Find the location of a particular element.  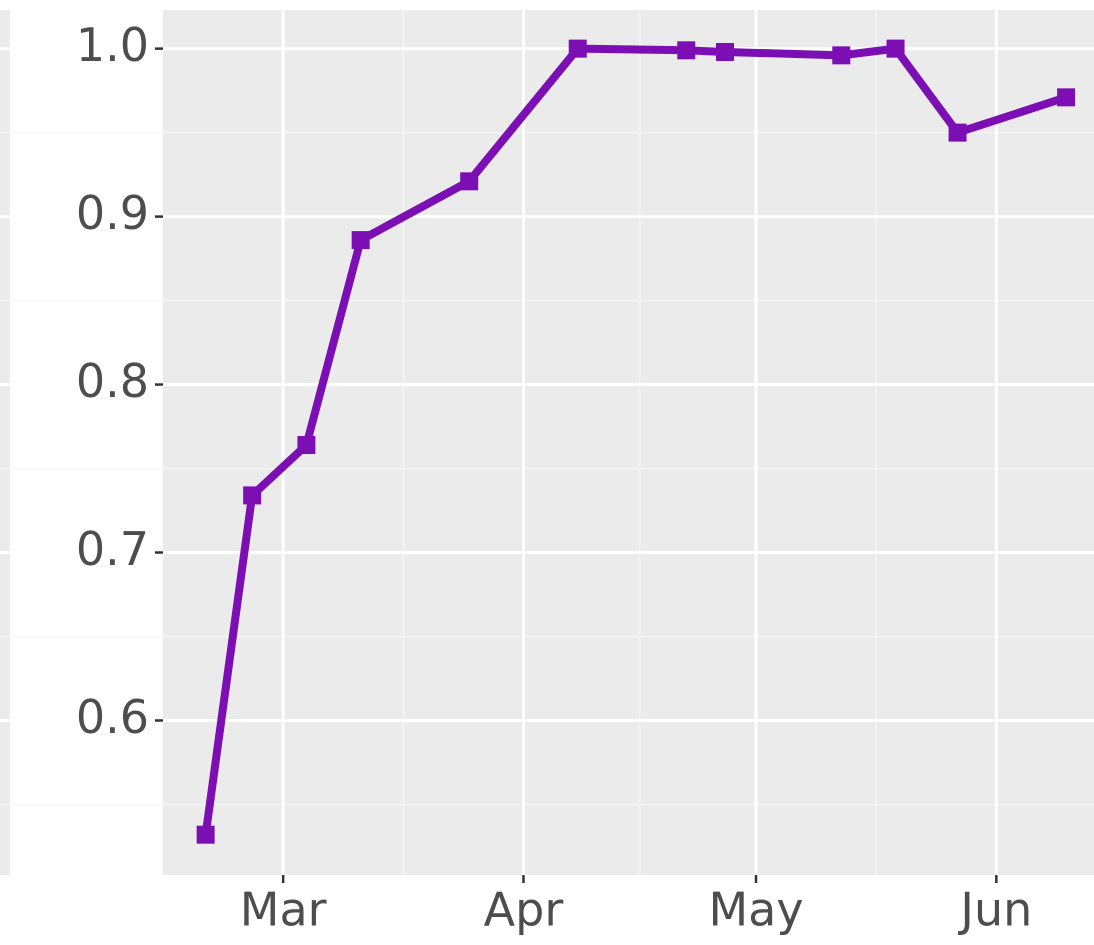

x-tick-label: May is located at coordinates (755, 910).